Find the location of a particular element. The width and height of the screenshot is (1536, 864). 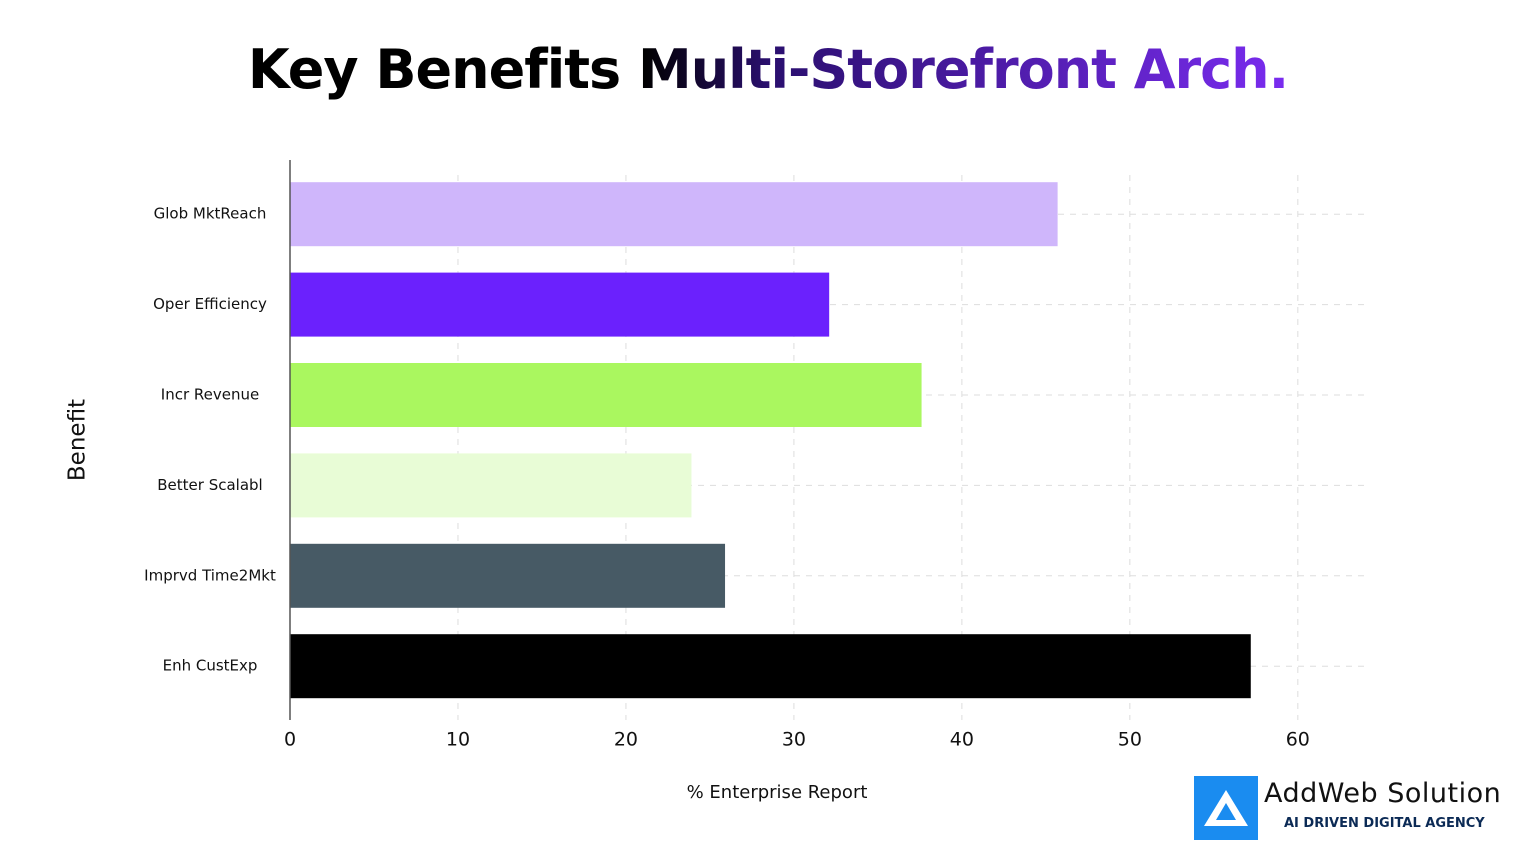

x-tick-label: 40 is located at coordinates (962, 740).